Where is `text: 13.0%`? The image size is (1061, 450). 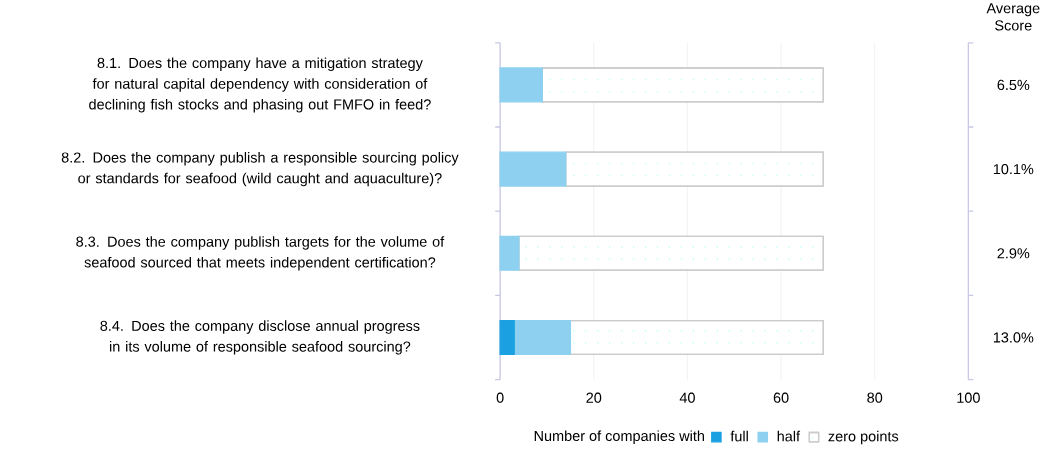 text: 13.0% is located at coordinates (1013, 337).